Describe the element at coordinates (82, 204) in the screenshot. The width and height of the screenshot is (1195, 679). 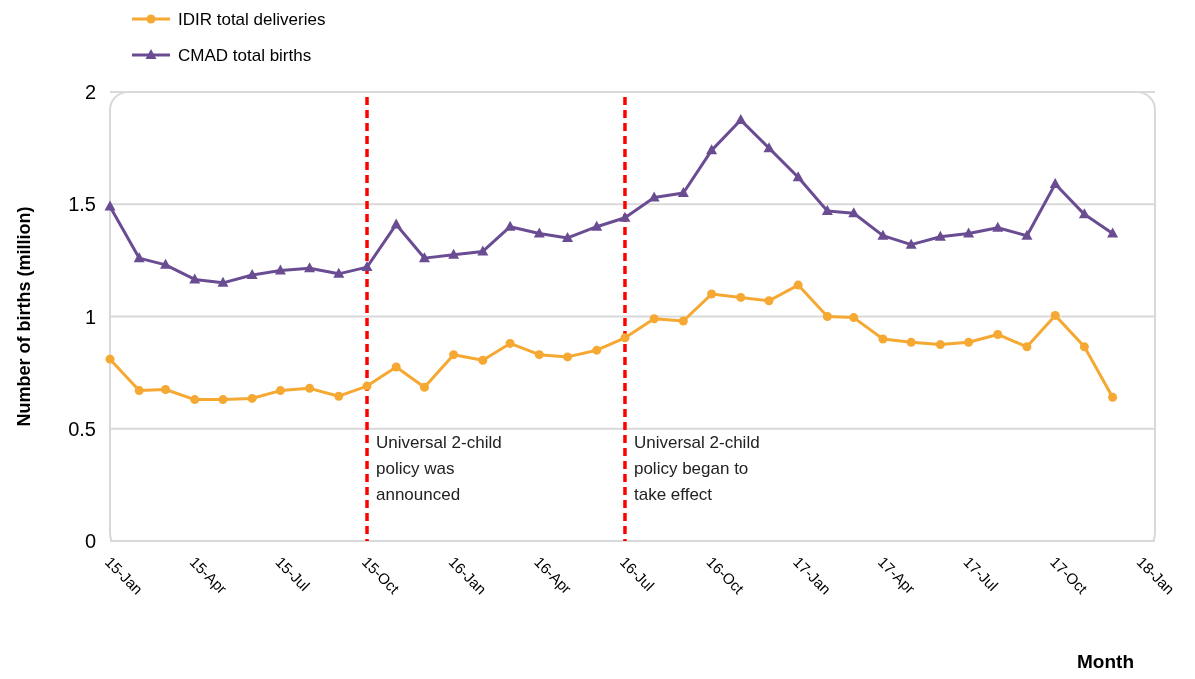
I see `y-tick-label: 1.5` at that location.